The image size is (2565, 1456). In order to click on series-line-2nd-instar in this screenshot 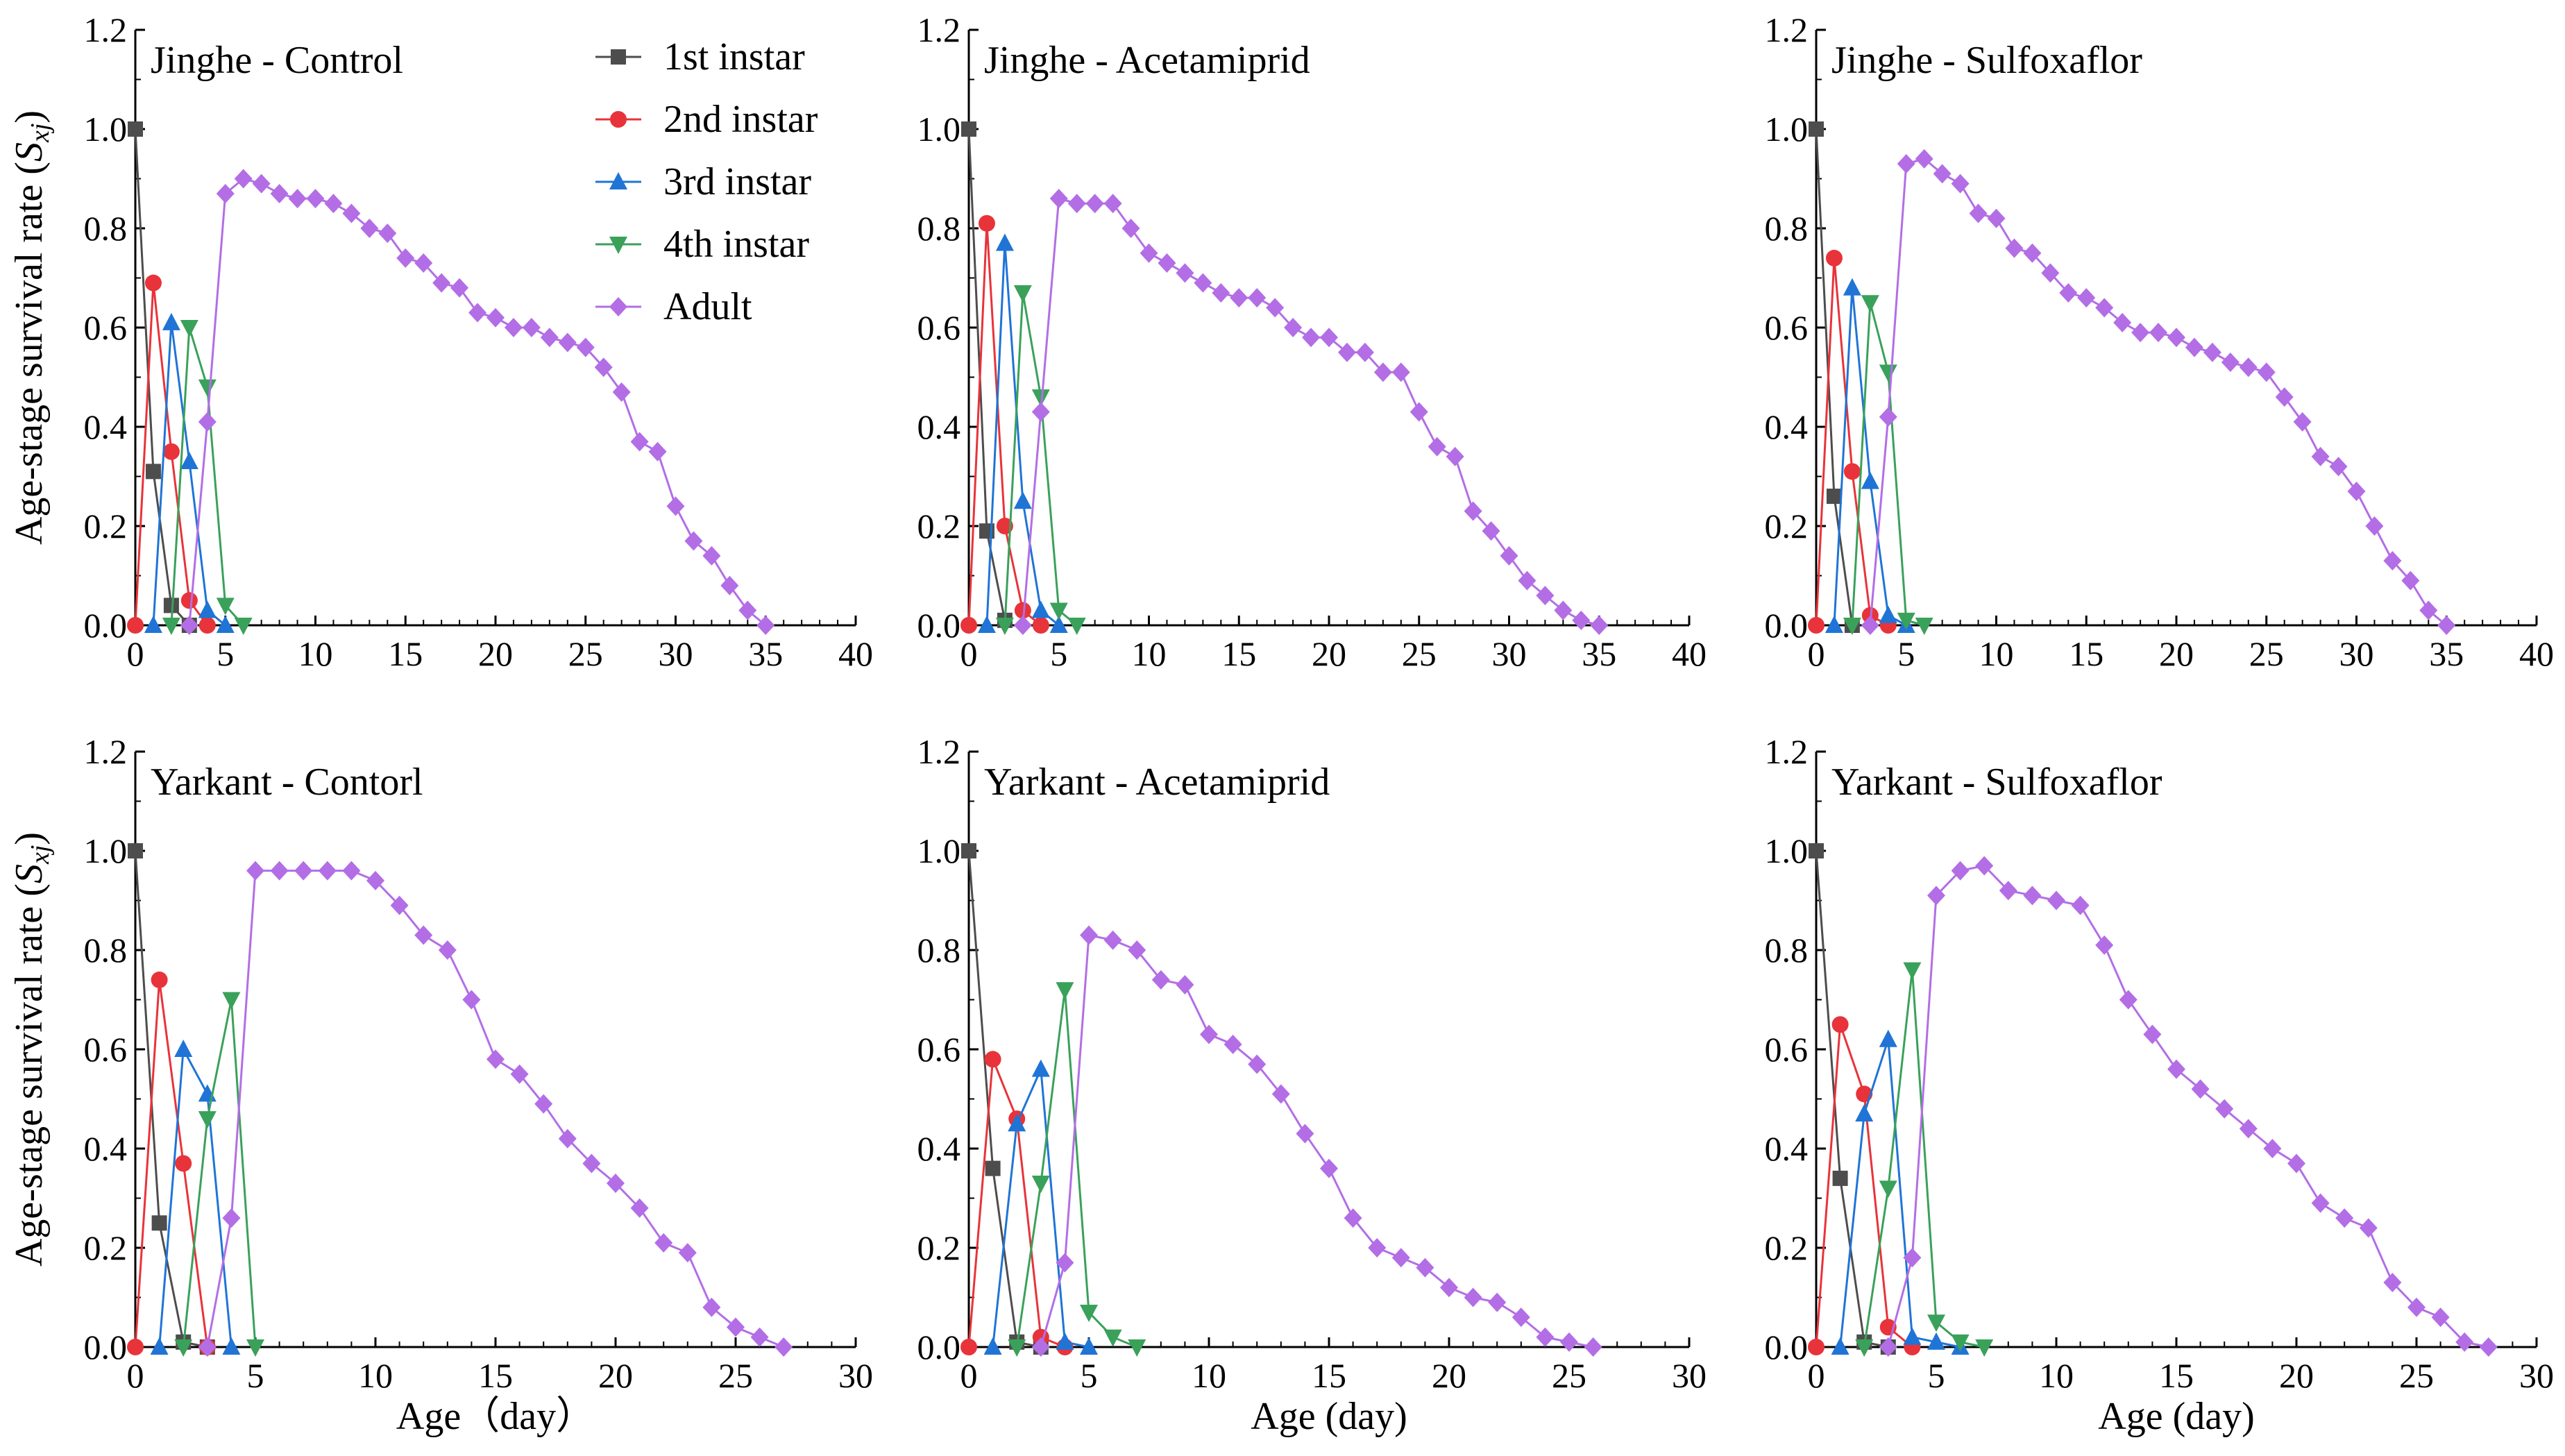, I will do `click(1004, 425)`.